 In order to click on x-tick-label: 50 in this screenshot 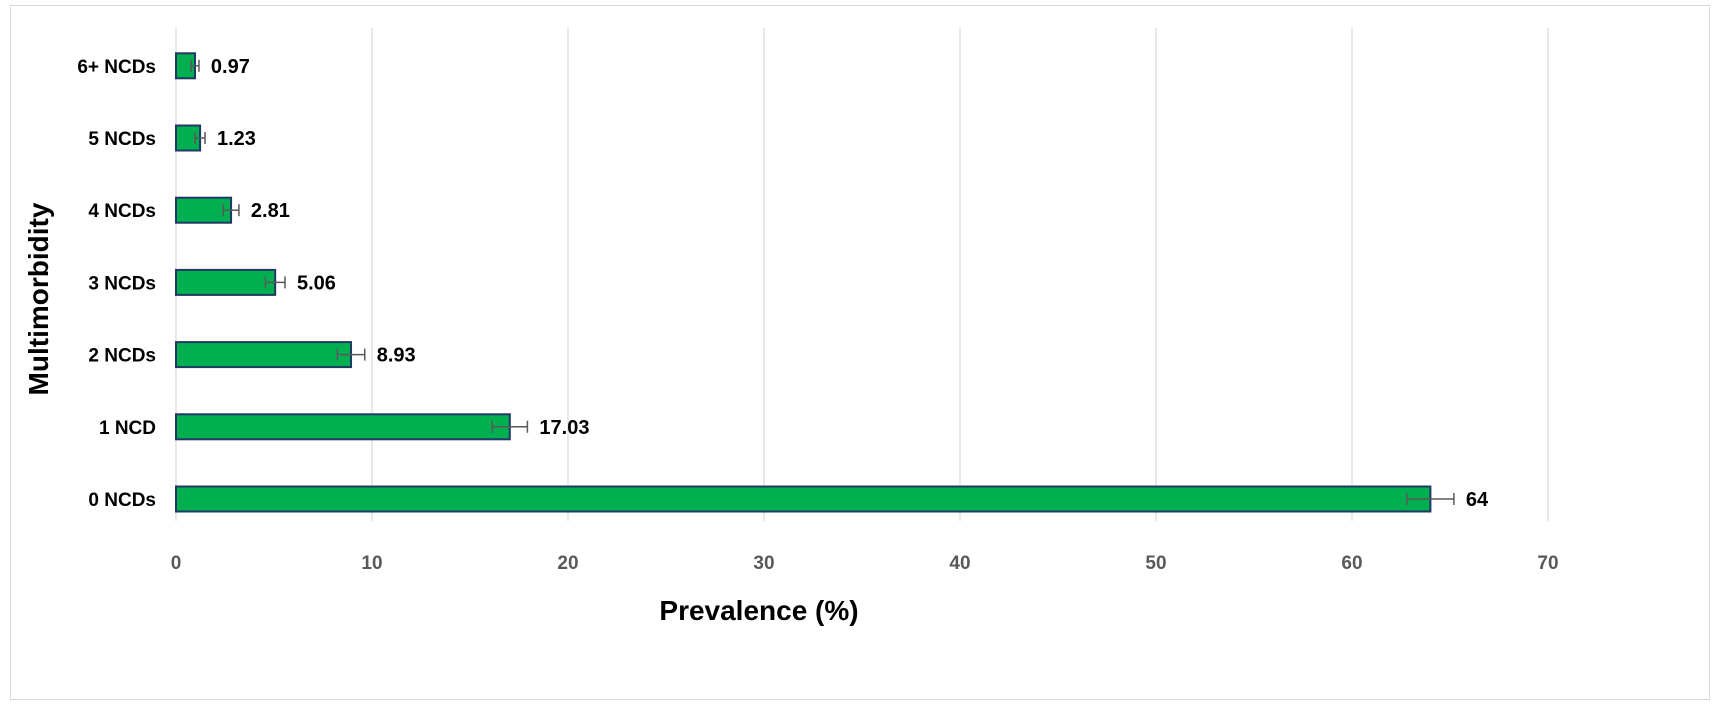, I will do `click(1155, 563)`.